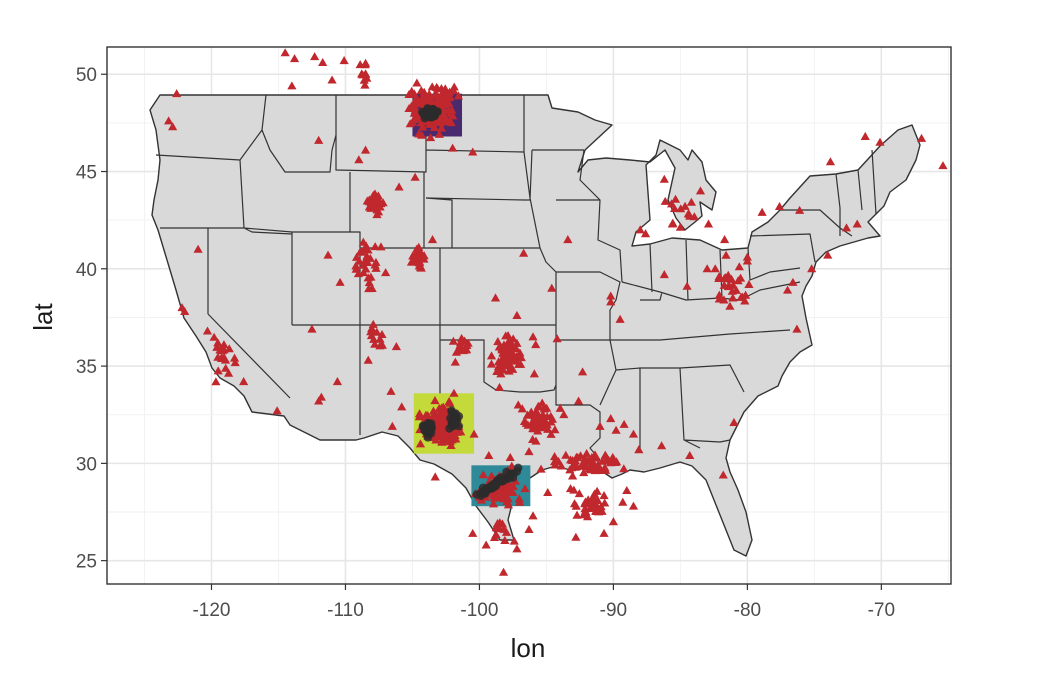 The height and width of the screenshot is (685, 1037). I want to click on x-tick-label: -120, so click(211, 610).